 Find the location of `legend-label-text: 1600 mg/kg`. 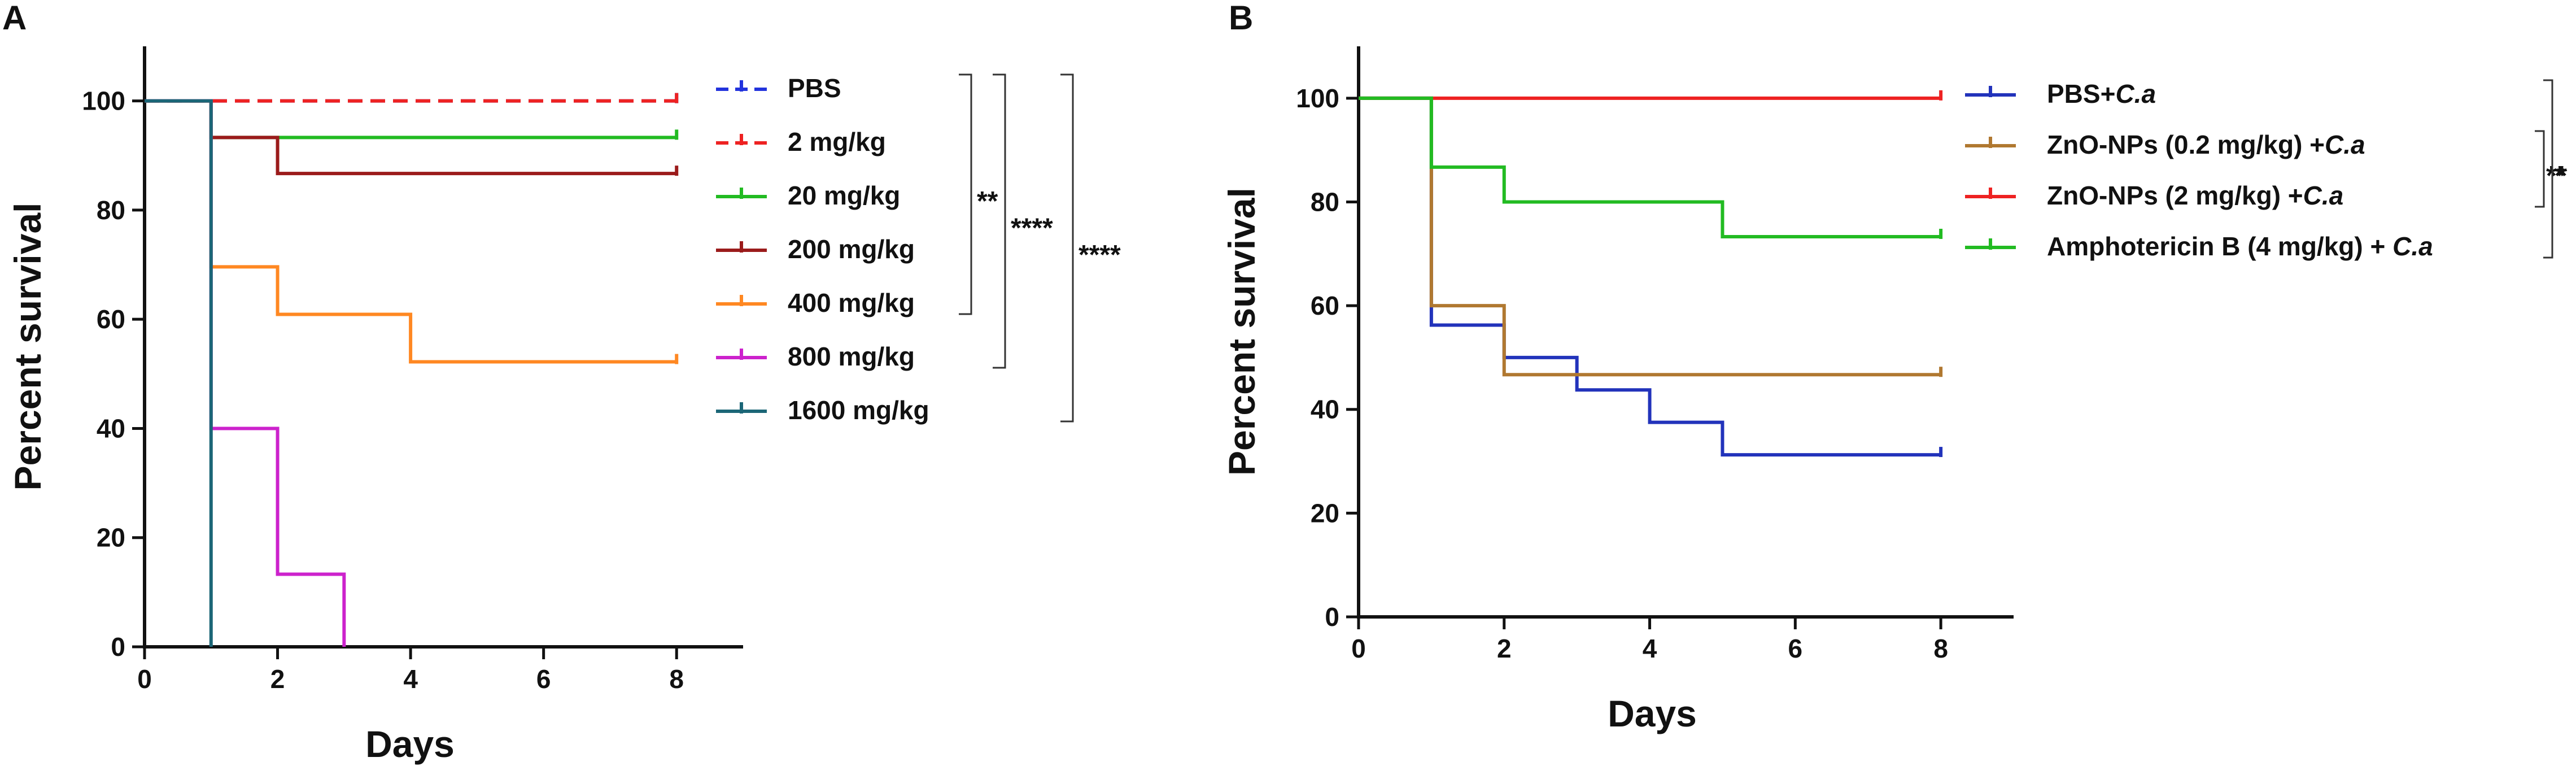

legend-label-text: 1600 mg/kg is located at coordinates (859, 410).